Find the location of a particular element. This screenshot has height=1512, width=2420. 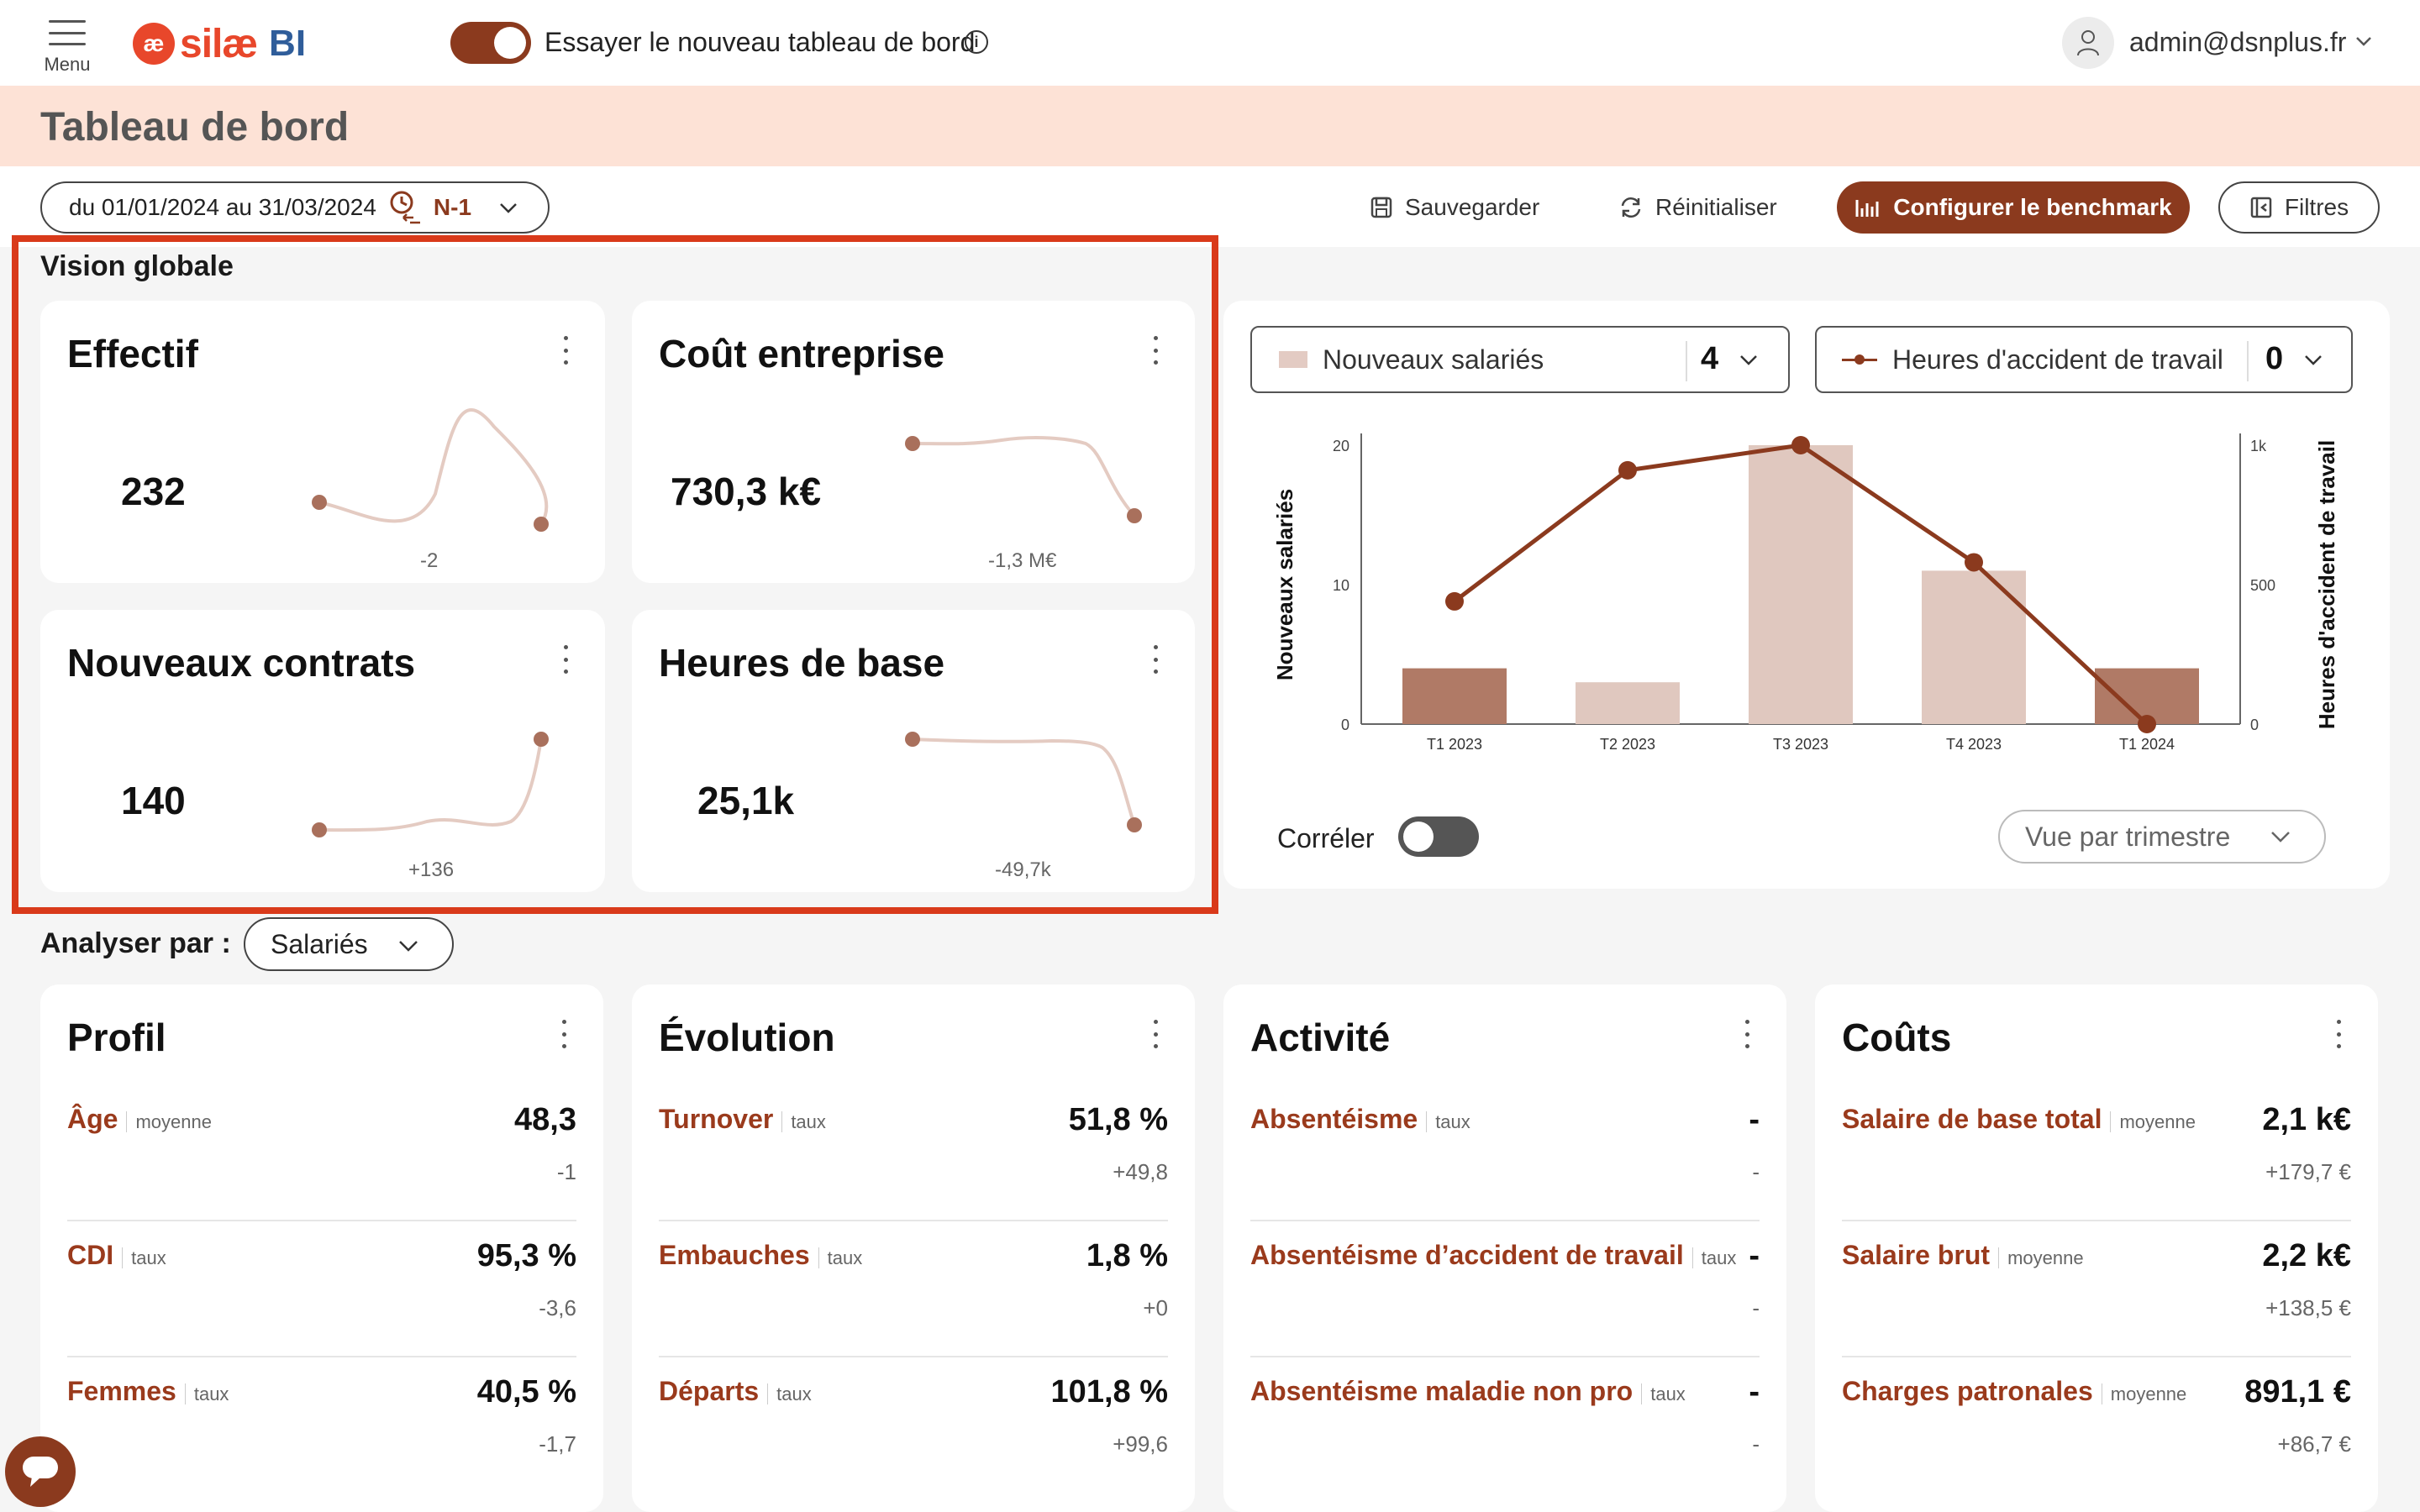

kpi-card-effectif: Effectif 232 -2 is located at coordinates (322, 442).